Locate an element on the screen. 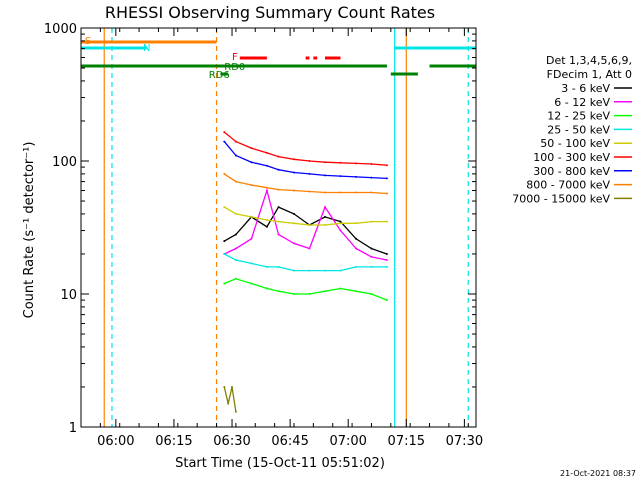  flag-label-2: F is located at coordinates (235, 57).